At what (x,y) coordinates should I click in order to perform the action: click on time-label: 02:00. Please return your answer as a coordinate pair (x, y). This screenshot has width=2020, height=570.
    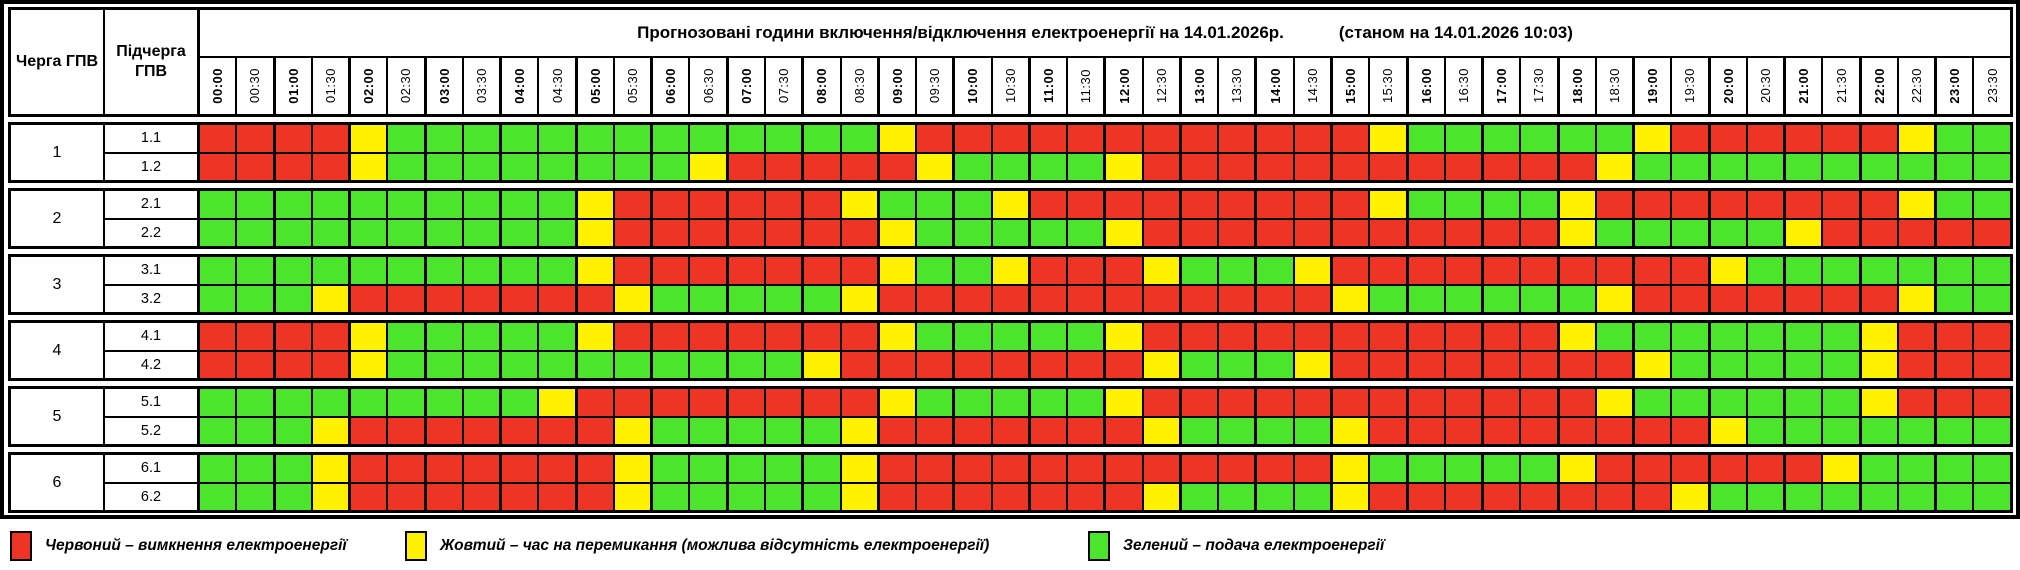
    Looking at the image, I should click on (369, 86).